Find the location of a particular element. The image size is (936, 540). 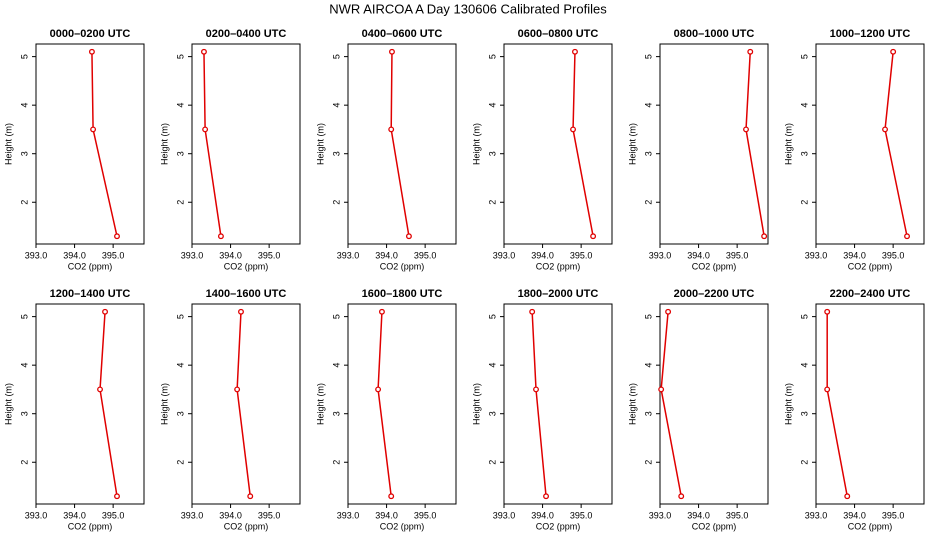

panel-title: 0800–1000 UTC is located at coordinates (714, 34).